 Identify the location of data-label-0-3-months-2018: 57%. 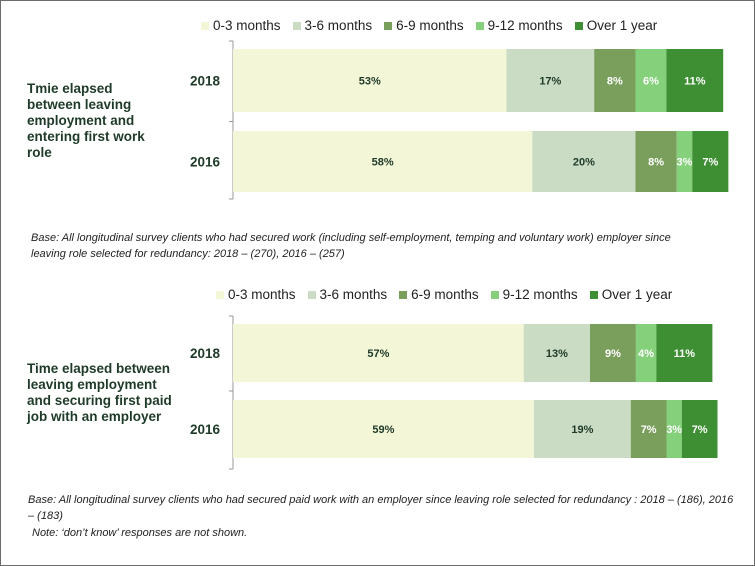
(378, 354).